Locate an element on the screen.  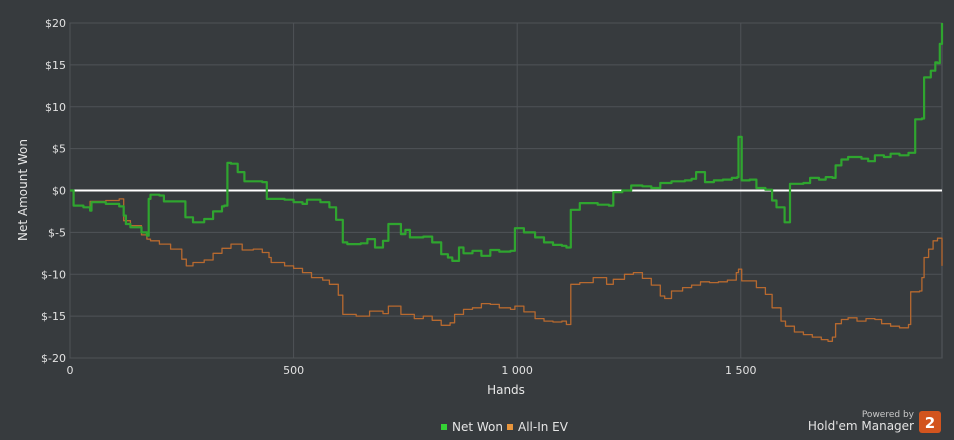
x-tick-label: 1 500 is located at coordinates (741, 370).